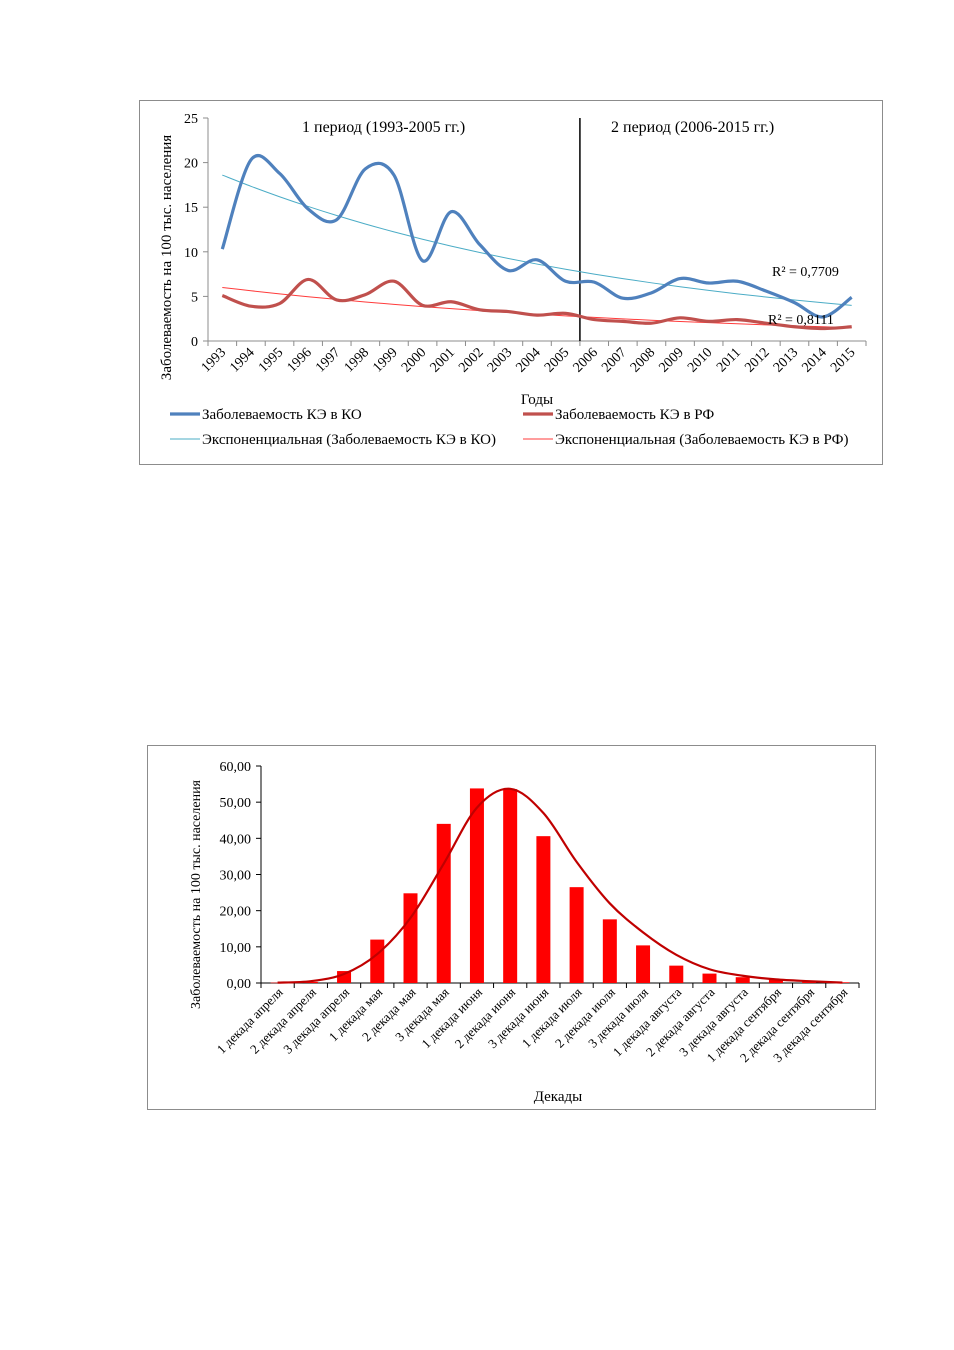 The width and height of the screenshot is (954, 1350). I want to click on x-tick-label: 2014, so click(815, 360).